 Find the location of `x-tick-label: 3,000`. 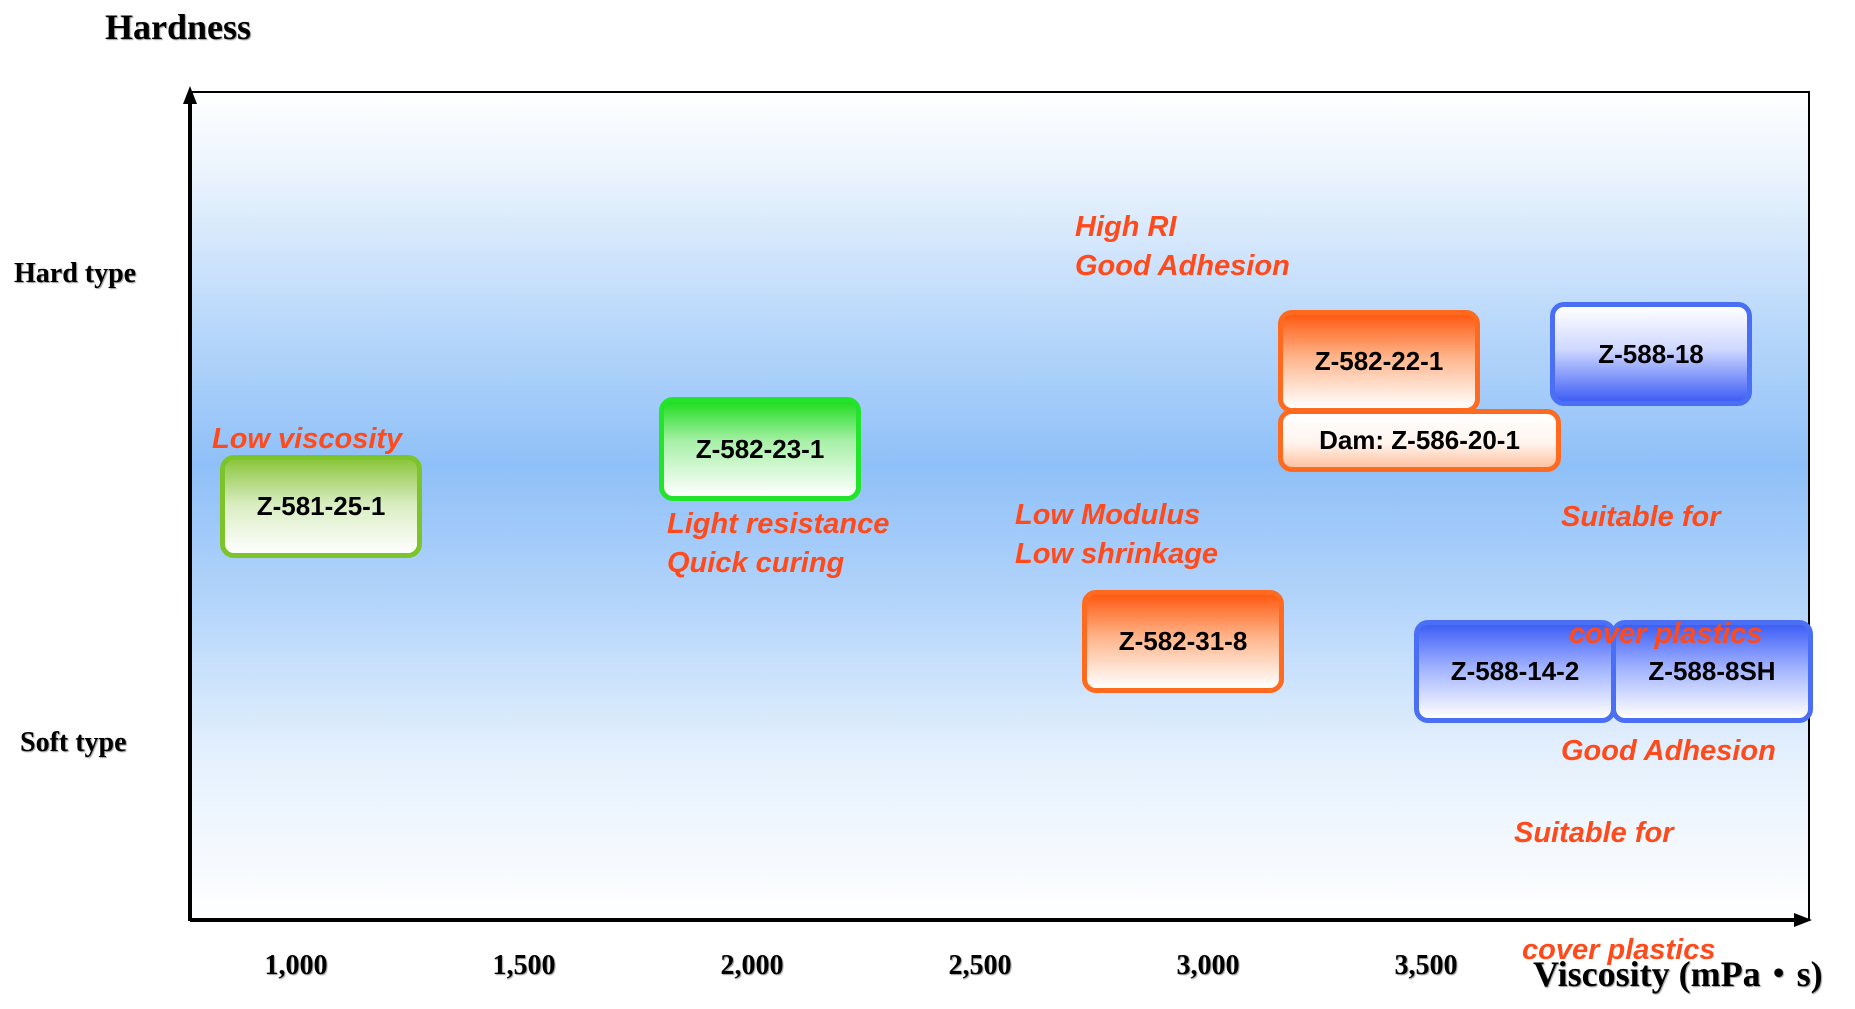

x-tick-label: 3,000 is located at coordinates (1208, 965).